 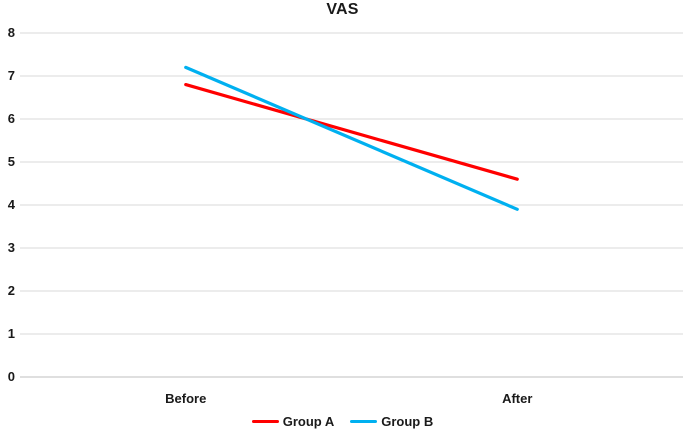 What do you see at coordinates (11, 247) in the screenshot?
I see `y-tick-label: 3` at bounding box center [11, 247].